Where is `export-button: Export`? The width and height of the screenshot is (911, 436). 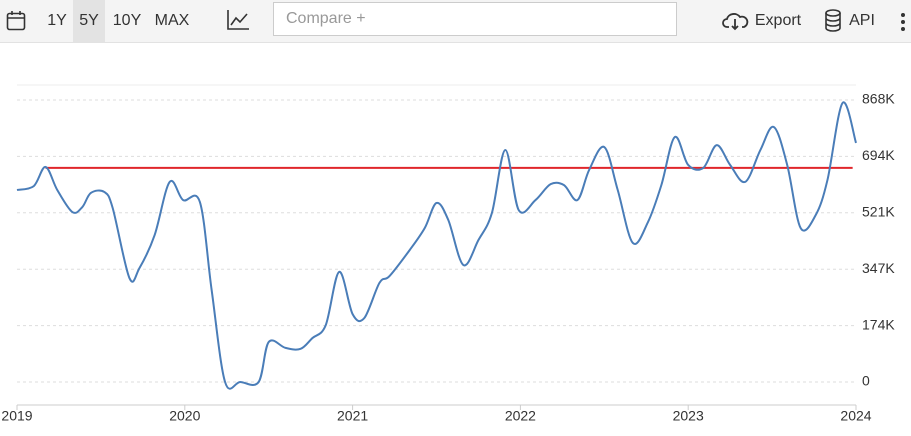 export-button: Export is located at coordinates (778, 20).